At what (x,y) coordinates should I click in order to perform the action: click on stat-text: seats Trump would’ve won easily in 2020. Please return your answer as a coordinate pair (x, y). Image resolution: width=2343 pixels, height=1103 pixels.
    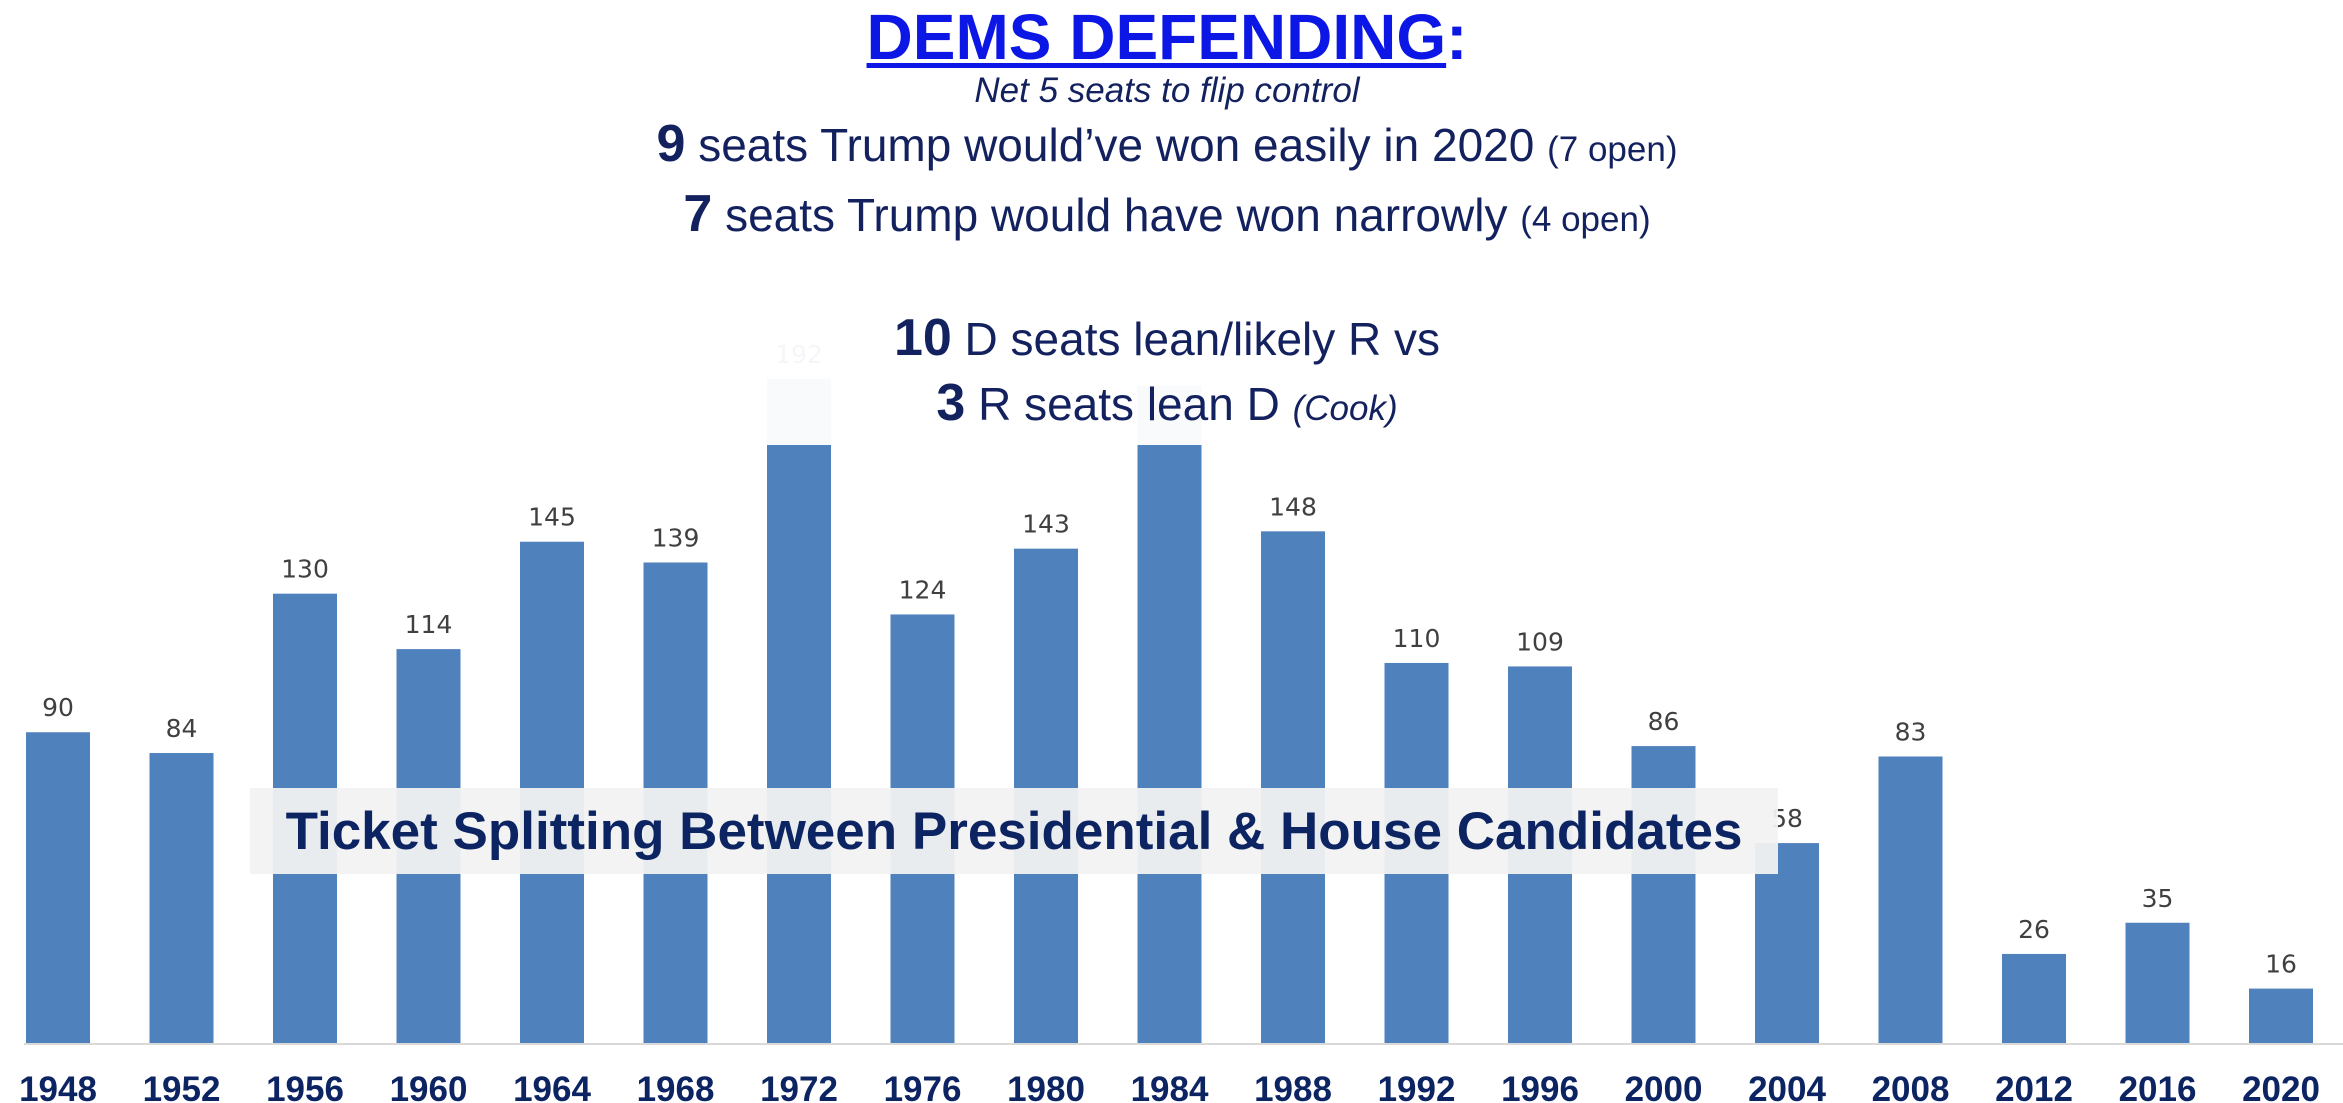
    Looking at the image, I should click on (1116, 145).